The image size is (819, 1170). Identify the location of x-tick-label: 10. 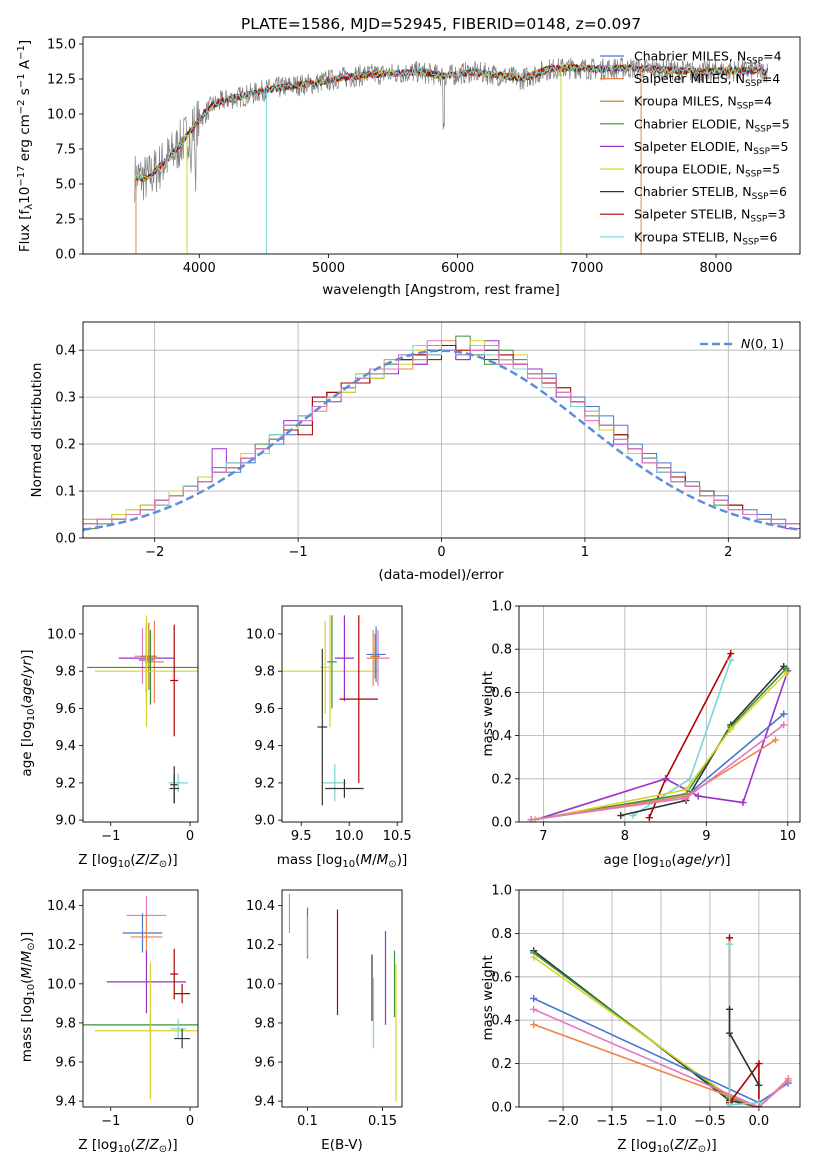
(788, 836).